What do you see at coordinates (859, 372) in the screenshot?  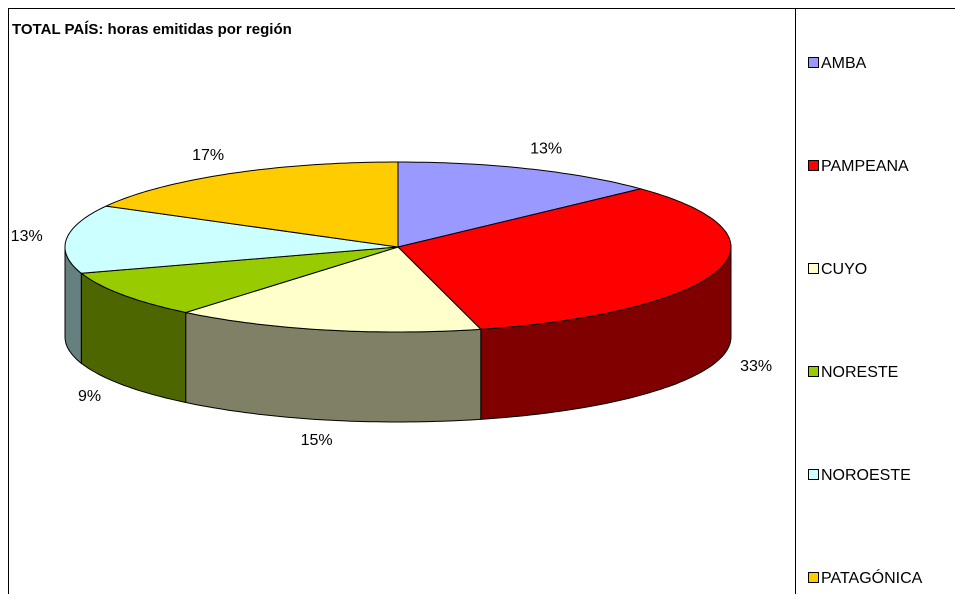 I see `legend-label: NORESTE` at bounding box center [859, 372].